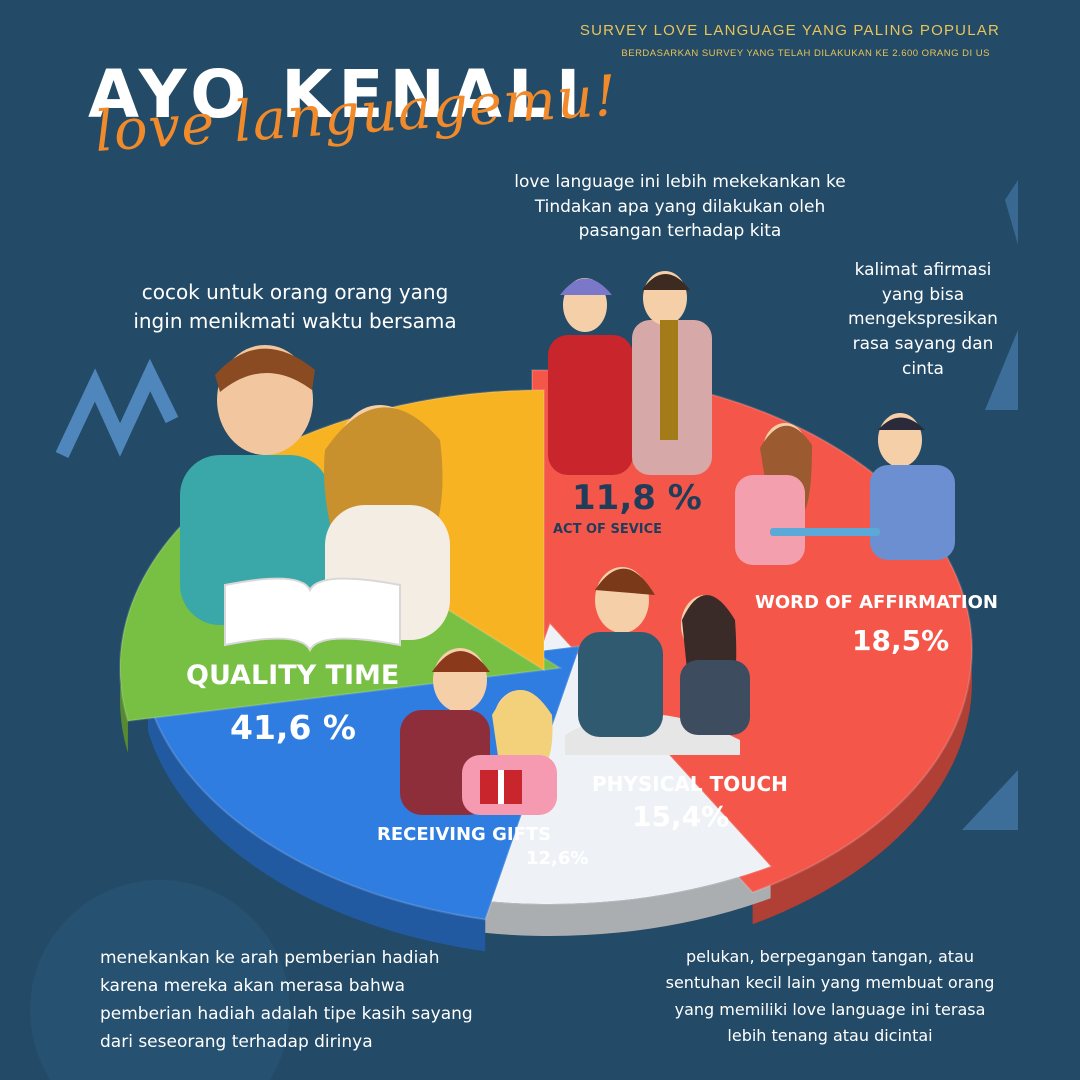 This screenshot has height=1080, width=1080. I want to click on triangle-decoration-bottom, so click(990, 800).